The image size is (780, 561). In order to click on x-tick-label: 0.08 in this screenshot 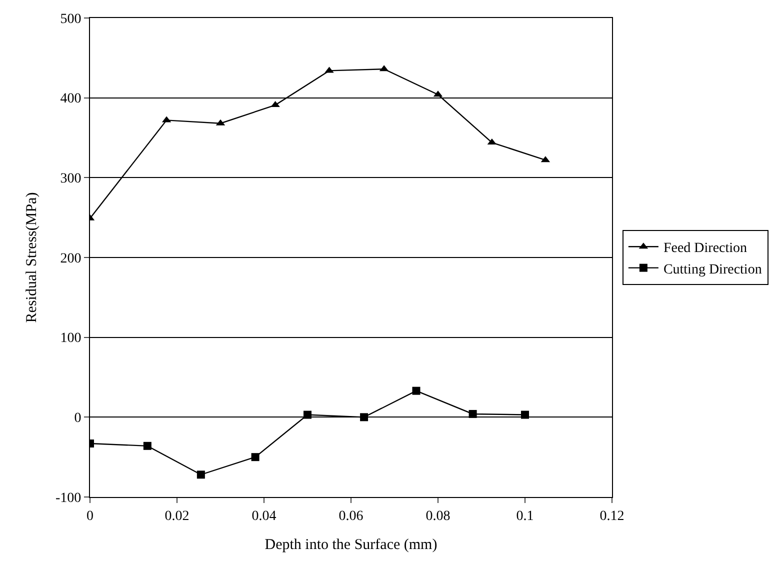, I will do `click(438, 516)`.